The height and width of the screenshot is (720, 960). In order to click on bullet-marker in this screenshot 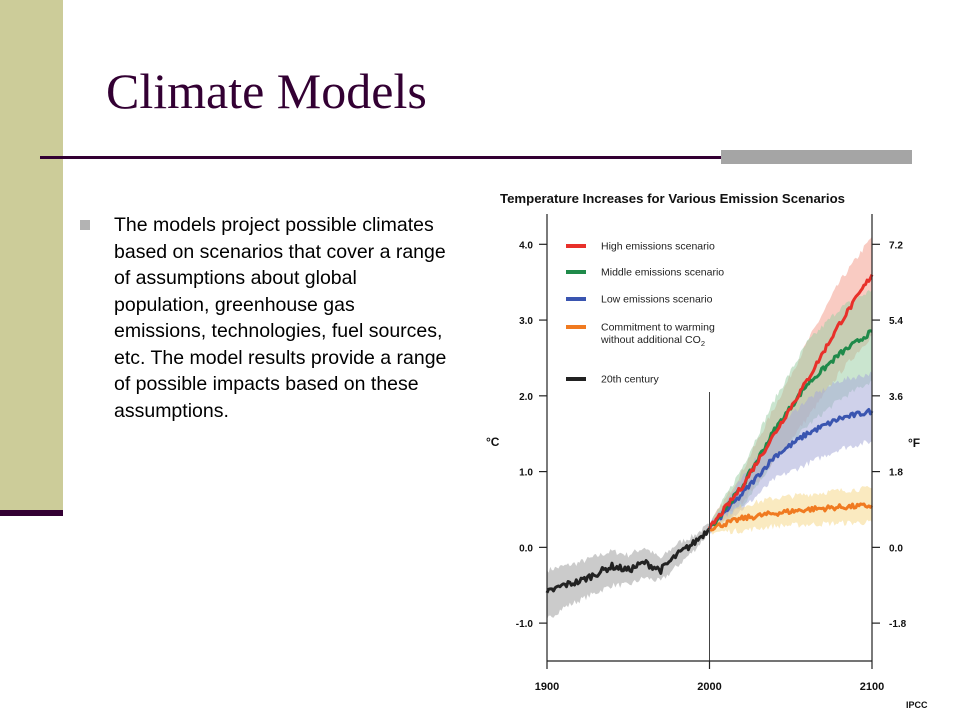, I will do `click(85, 225)`.